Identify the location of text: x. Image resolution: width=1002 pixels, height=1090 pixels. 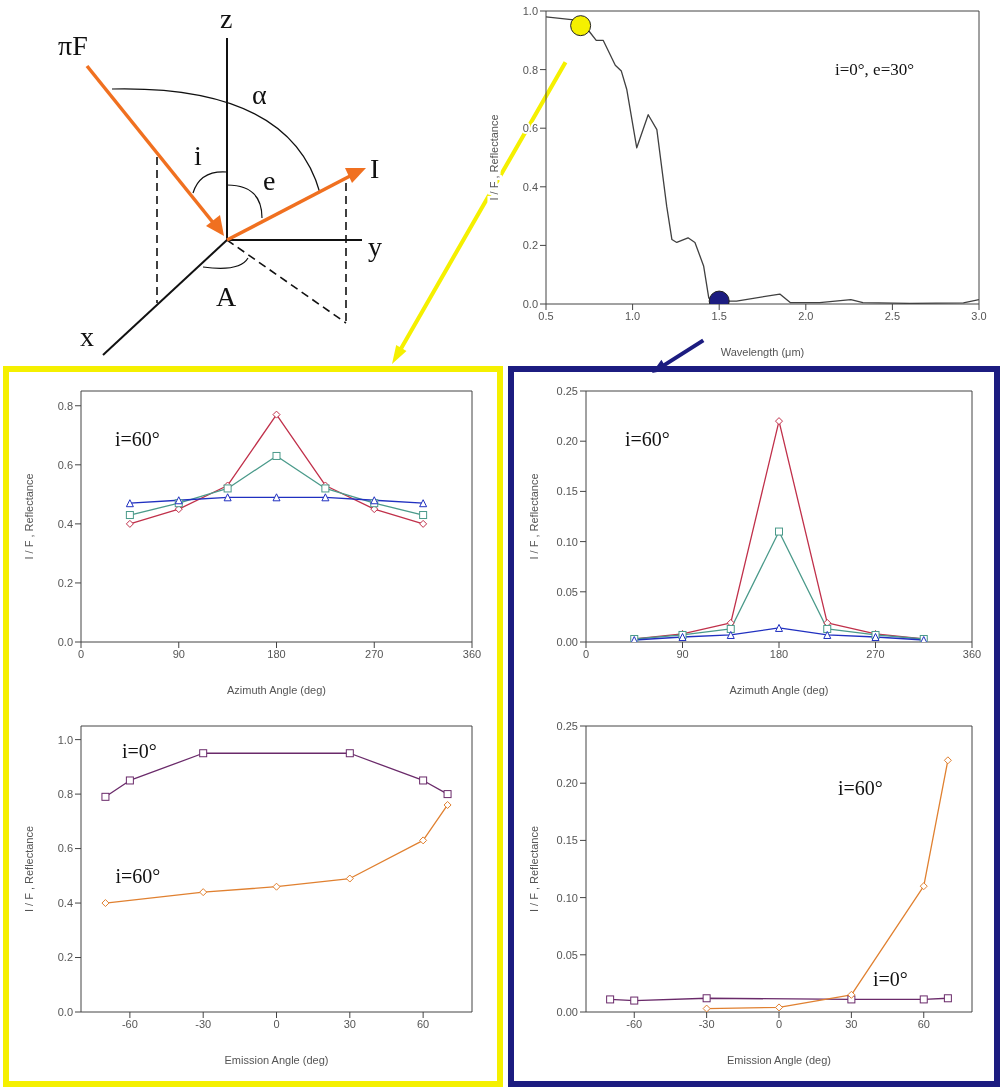
(87, 336).